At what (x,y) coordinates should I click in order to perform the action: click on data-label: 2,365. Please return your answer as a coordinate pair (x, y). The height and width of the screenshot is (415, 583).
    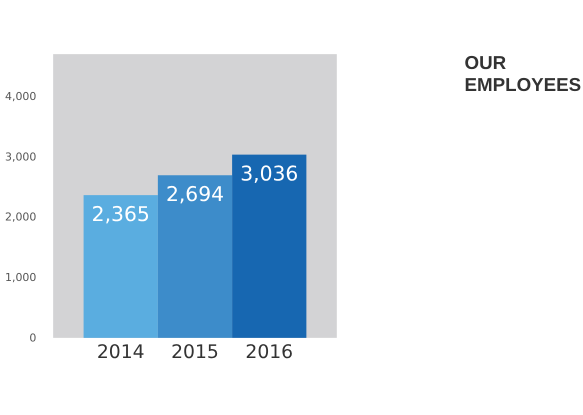
    Looking at the image, I should click on (121, 214).